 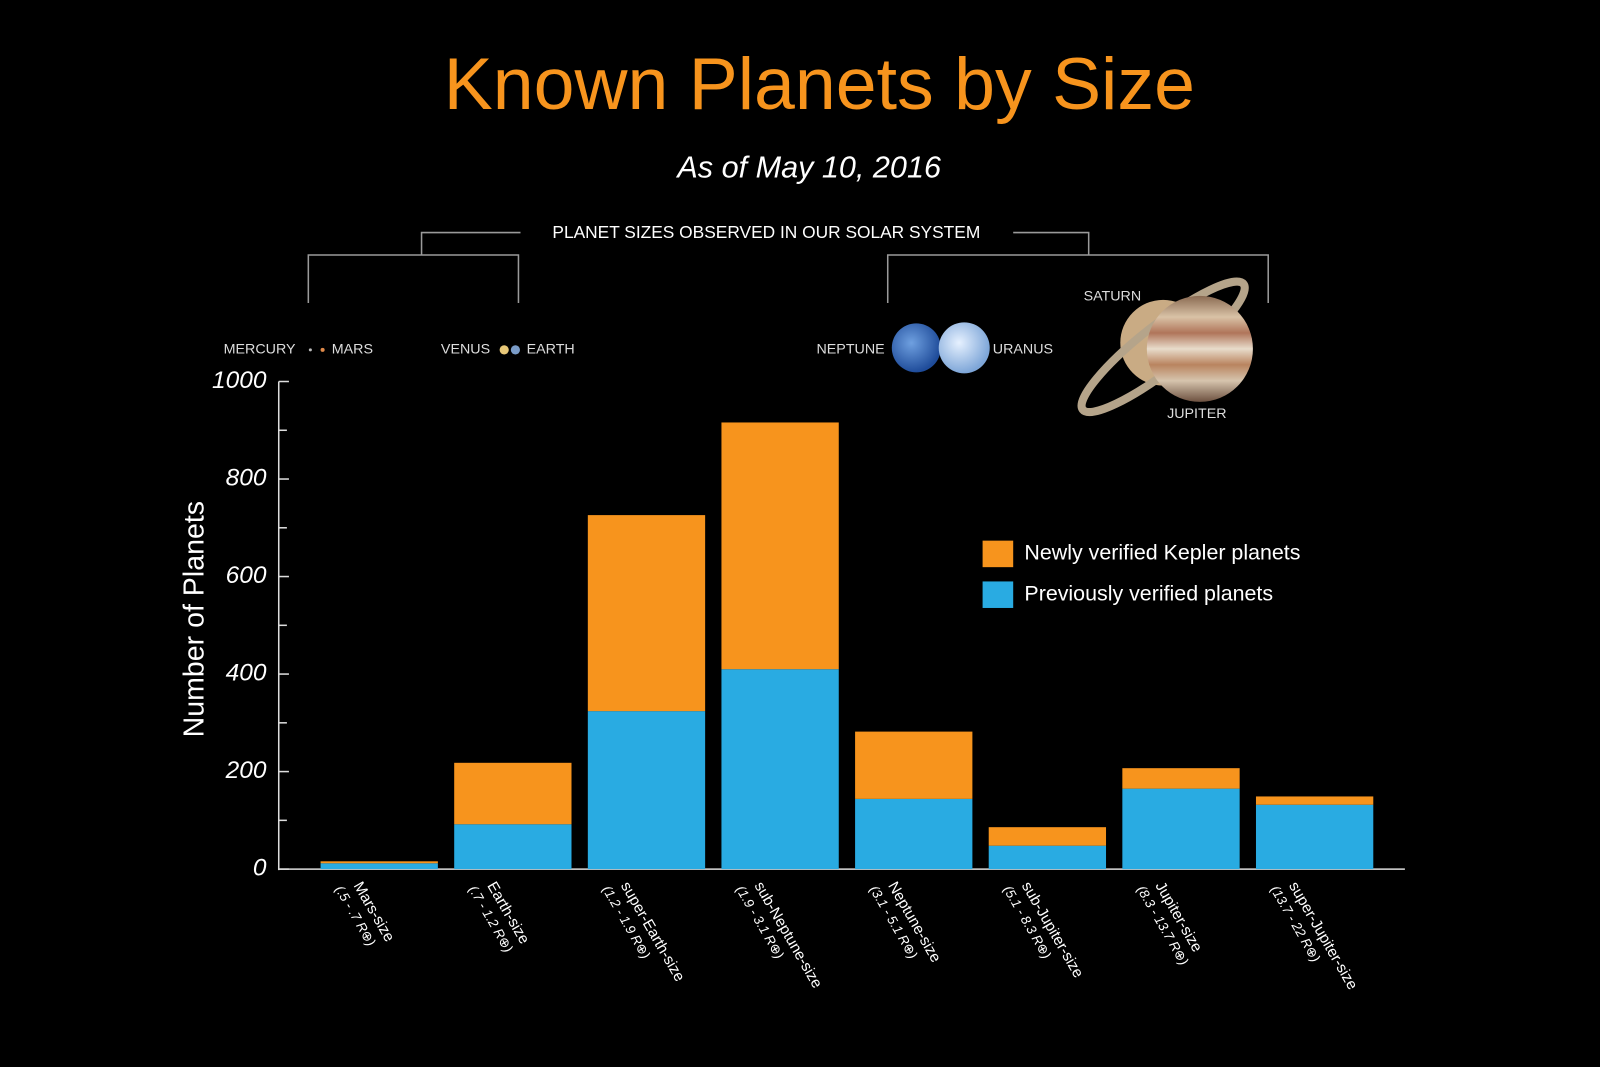 What do you see at coordinates (246, 673) in the screenshot?
I see `y-tick-label: 400` at bounding box center [246, 673].